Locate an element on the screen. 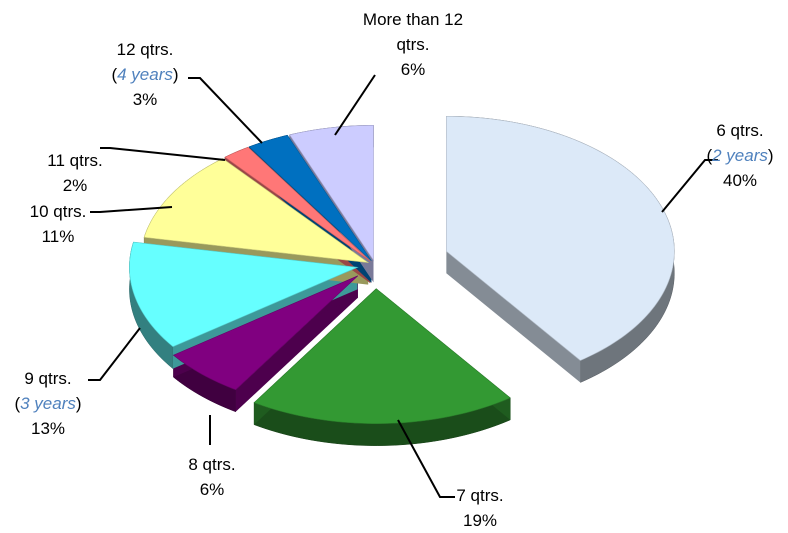 Image resolution: width=788 pixels, height=533 pixels. category-label: 12 qtrs. is located at coordinates (145, 49).